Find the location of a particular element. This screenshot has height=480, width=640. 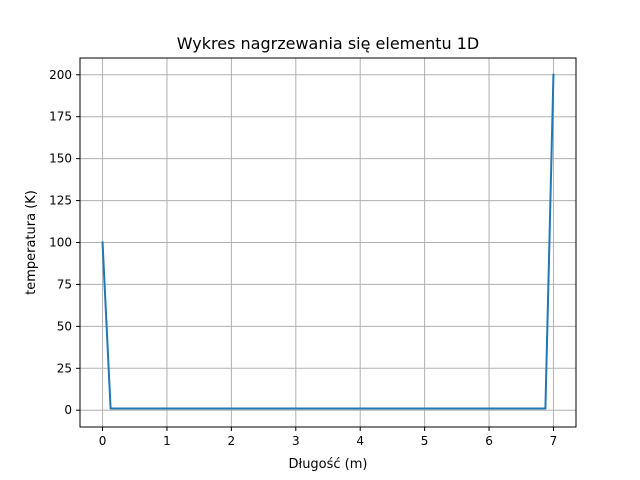

y-tick-label: 100 is located at coordinates (60, 243).